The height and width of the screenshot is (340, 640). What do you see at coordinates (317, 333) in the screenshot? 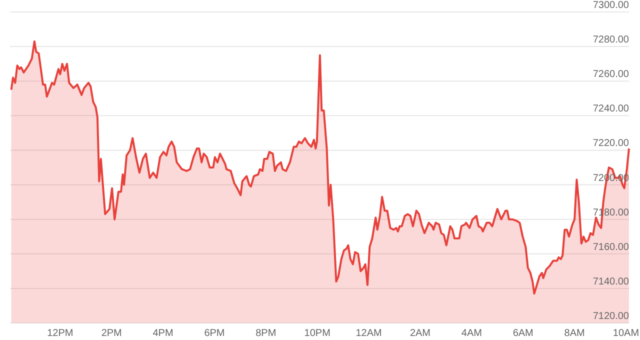
I see `x-tick-label: 10PM` at bounding box center [317, 333].